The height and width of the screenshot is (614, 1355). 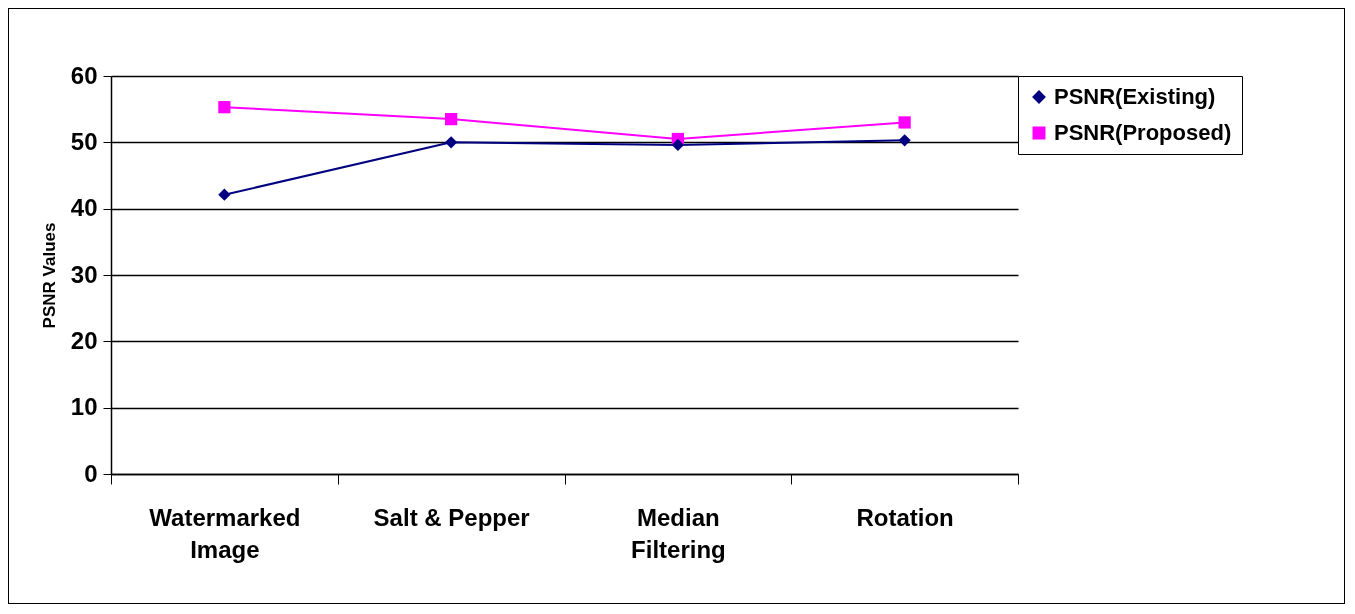 What do you see at coordinates (451, 517) in the screenshot?
I see `x-tick-label: Salt & Pepper` at bounding box center [451, 517].